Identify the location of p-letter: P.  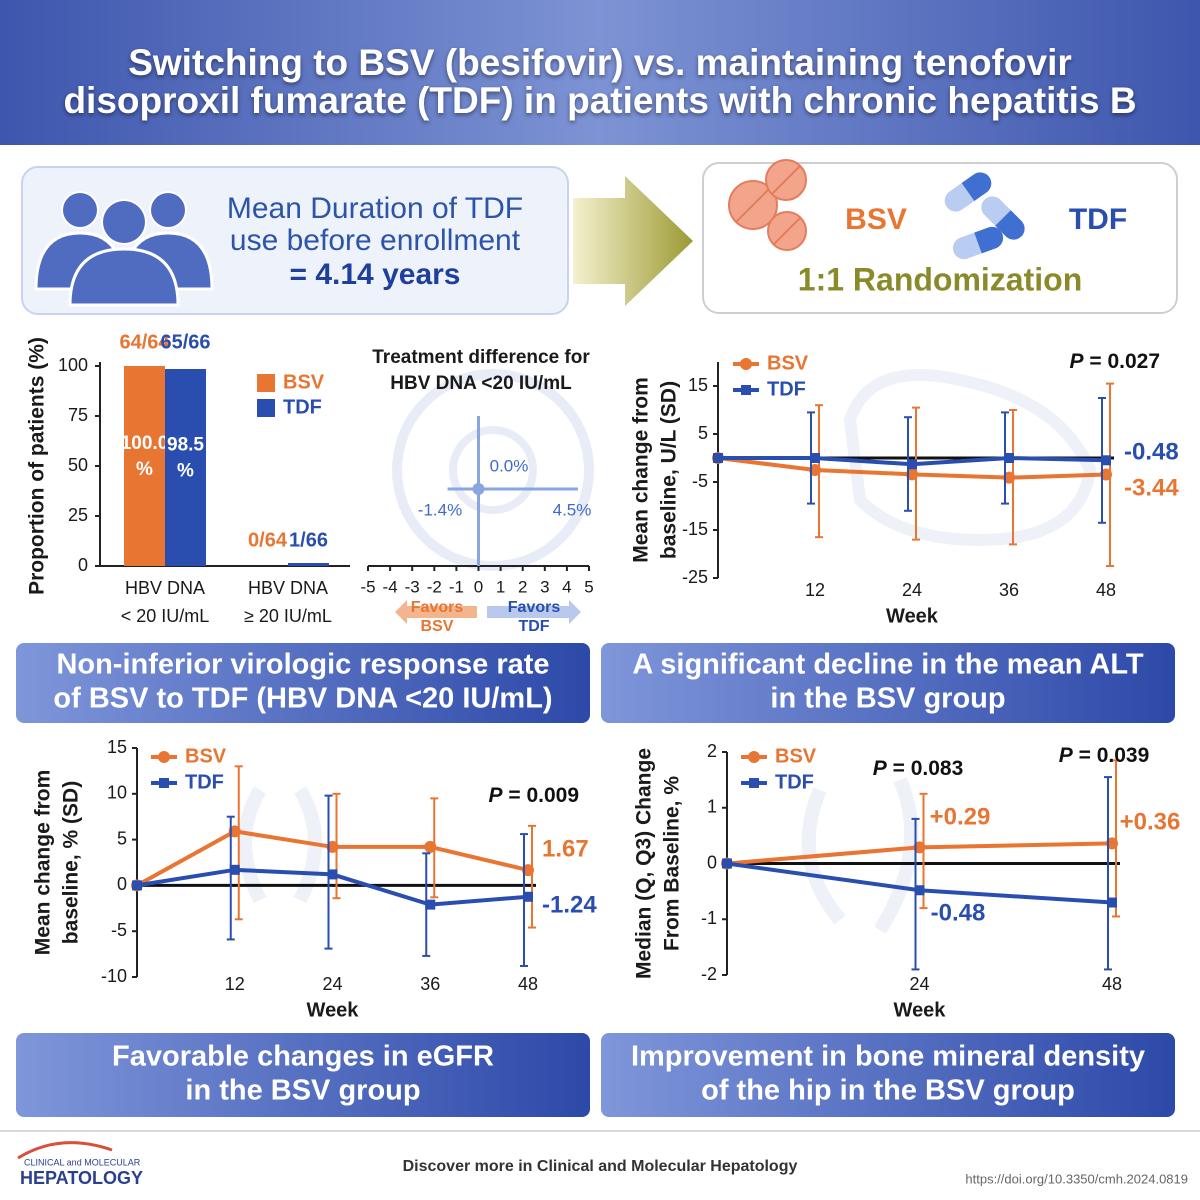
(880, 768).